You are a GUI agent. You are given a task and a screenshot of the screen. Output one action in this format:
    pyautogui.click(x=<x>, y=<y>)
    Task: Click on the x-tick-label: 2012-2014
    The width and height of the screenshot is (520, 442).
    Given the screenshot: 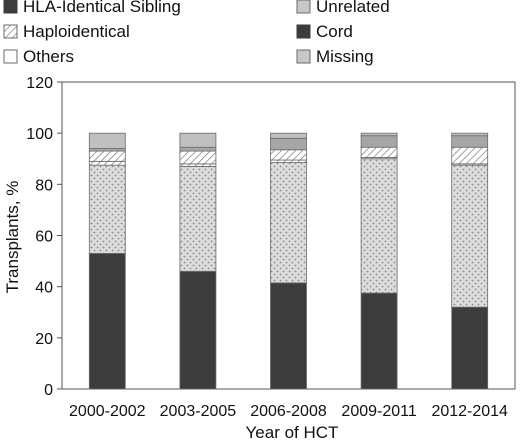 What is the action you would take?
    pyautogui.click(x=469, y=411)
    